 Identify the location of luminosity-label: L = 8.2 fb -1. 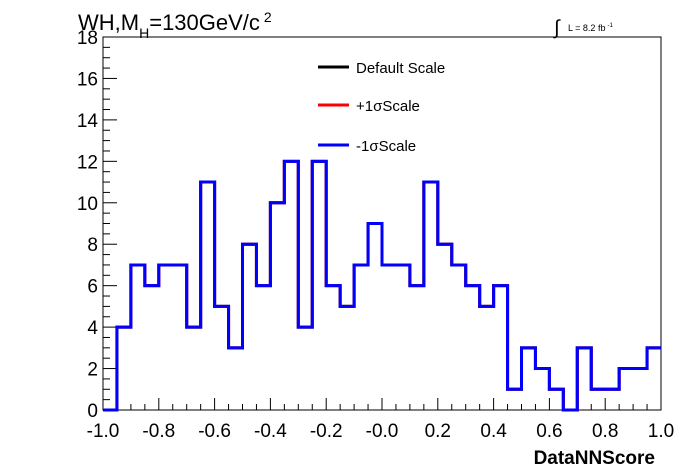
(590, 28).